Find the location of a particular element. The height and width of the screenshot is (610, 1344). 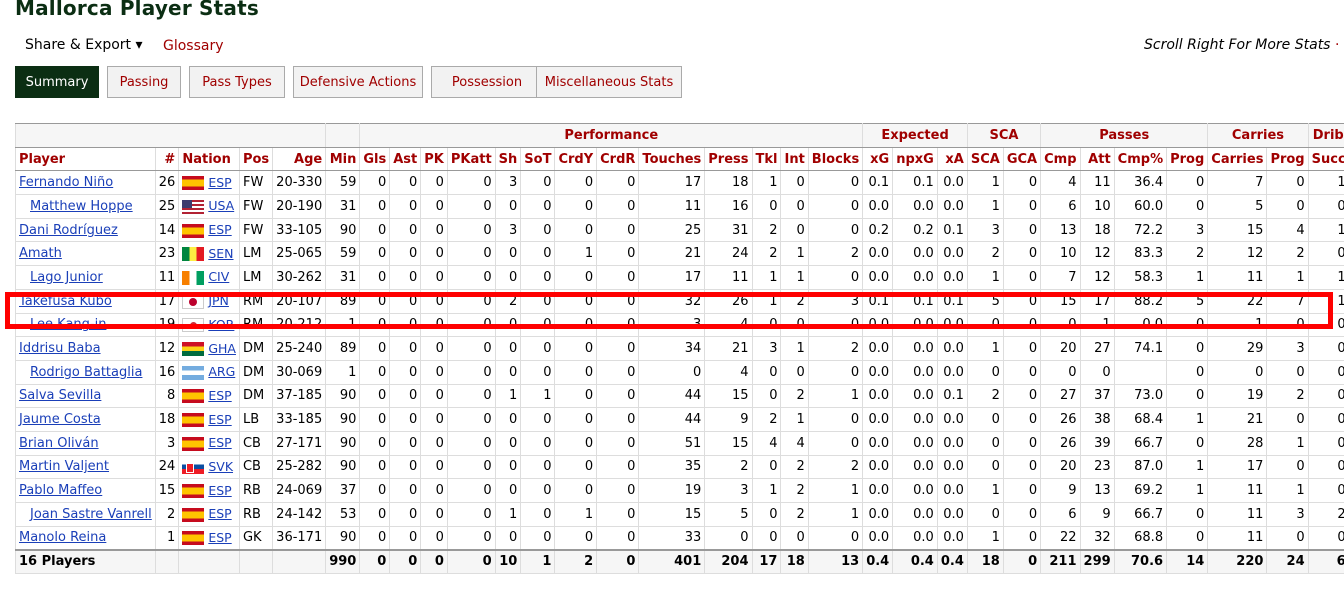

header-col-age-4: Age is located at coordinates (299, 159).